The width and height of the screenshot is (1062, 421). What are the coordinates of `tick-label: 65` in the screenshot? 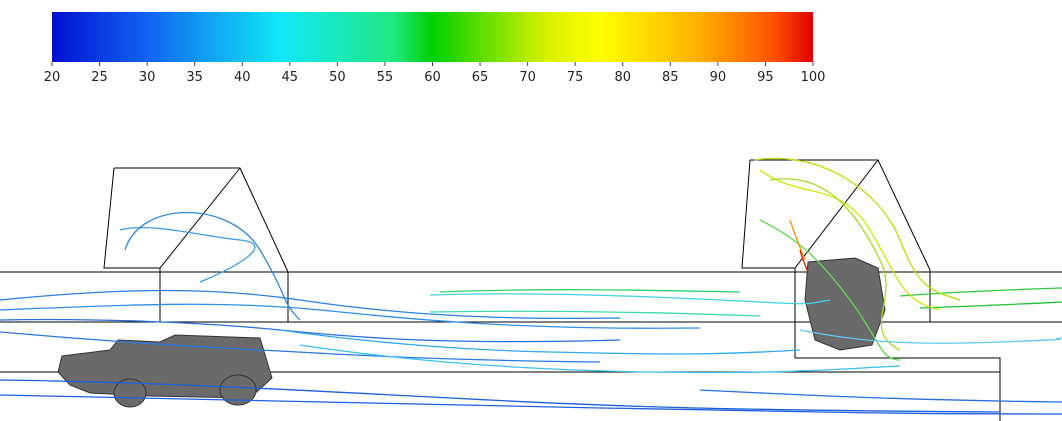 It's located at (480, 77).